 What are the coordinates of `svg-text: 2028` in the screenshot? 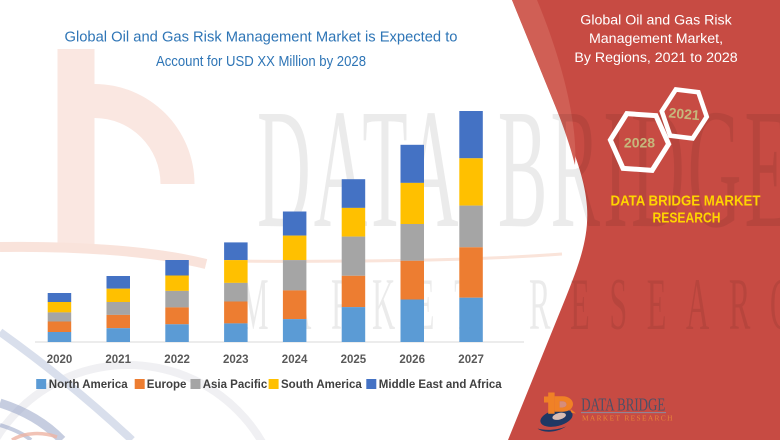 It's located at (639, 142).